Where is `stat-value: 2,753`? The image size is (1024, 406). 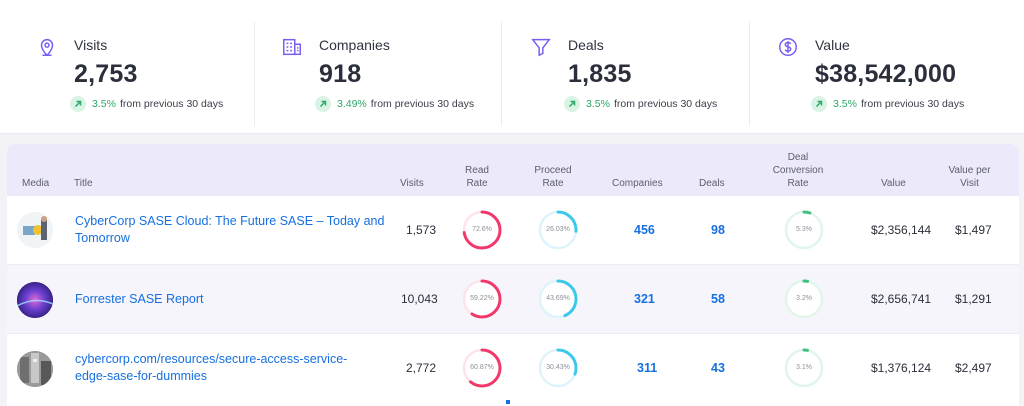
stat-value: 2,753 is located at coordinates (106, 74).